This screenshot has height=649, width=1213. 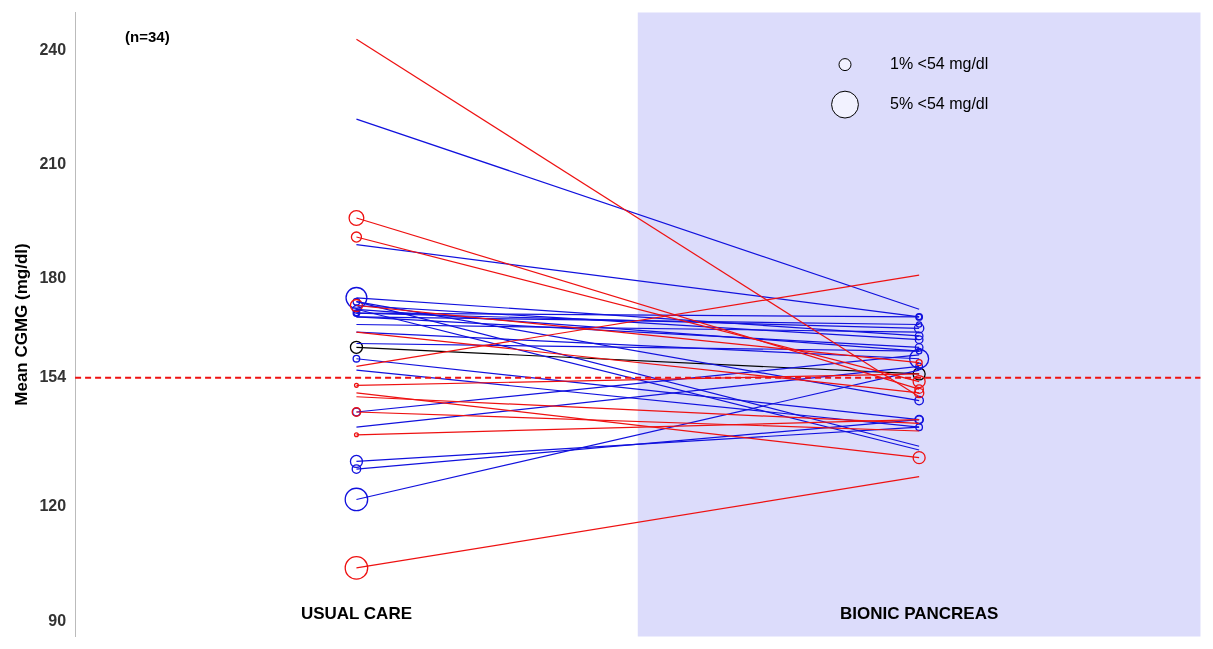 I want to click on y-tick-label: 180, so click(x=53, y=278).